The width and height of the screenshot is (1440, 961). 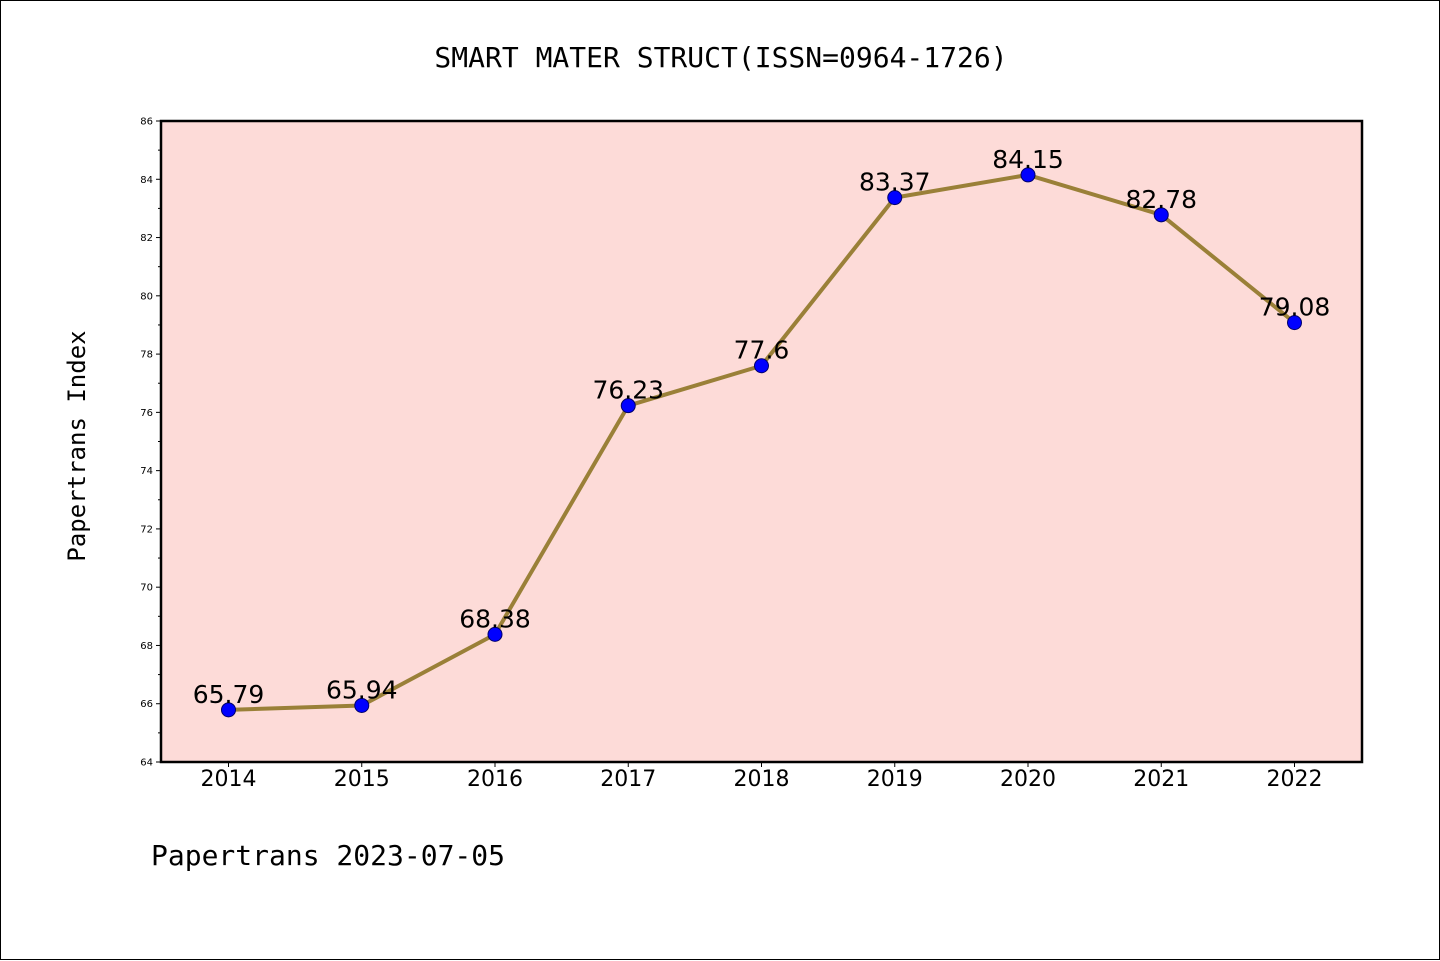 I want to click on data-label: 77.6, so click(x=762, y=350).